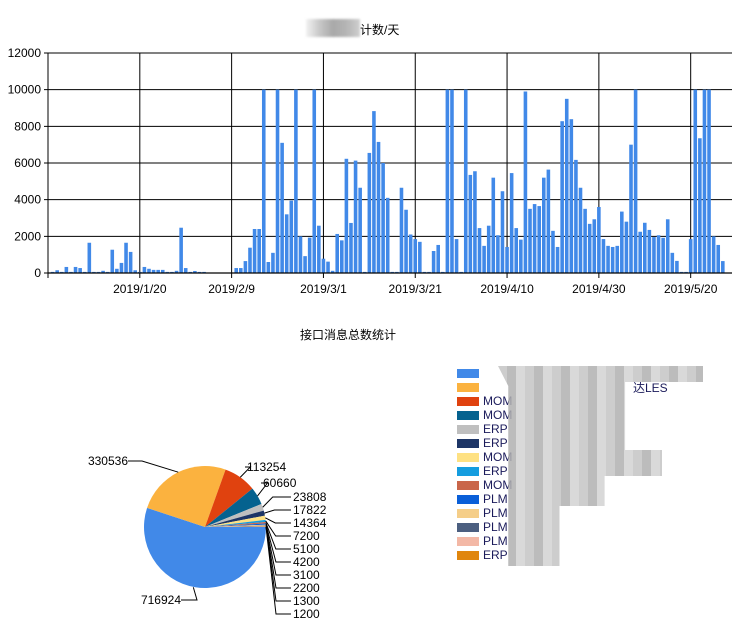  Describe the element at coordinates (495, 499) in the screenshot. I see `legend-label: PLM` at that location.